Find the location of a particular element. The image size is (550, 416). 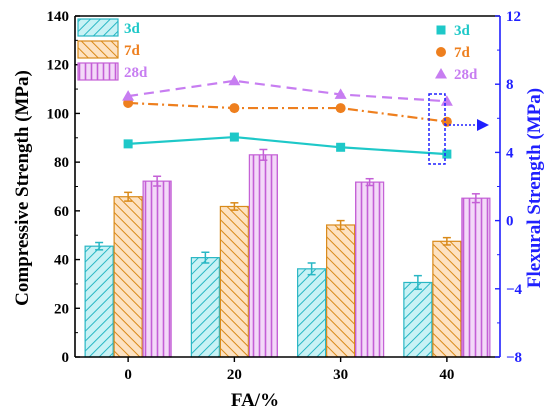

legend-label-line-7d: 7d is located at coordinates (462, 53).